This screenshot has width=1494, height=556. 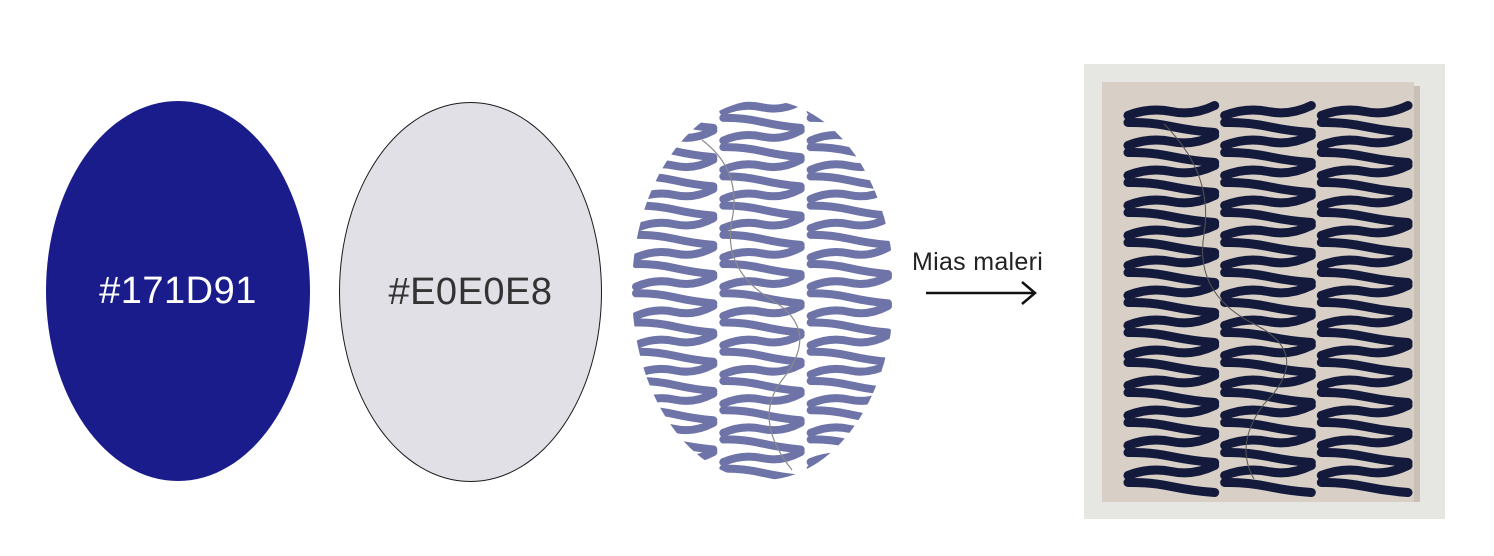 I want to click on painting-caption: Mias maleri, so click(x=978, y=262).